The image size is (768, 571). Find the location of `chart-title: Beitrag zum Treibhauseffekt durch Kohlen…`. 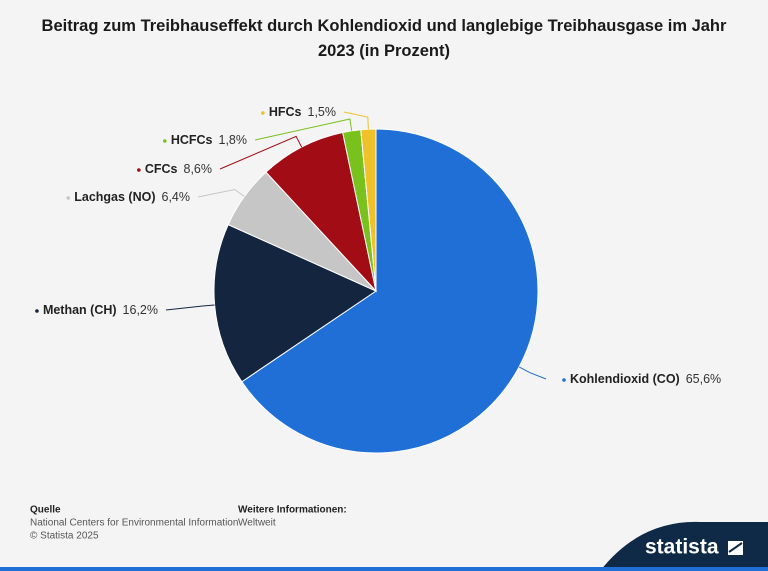

chart-title: Beitrag zum Treibhauseffekt durch Kohlen… is located at coordinates (384, 38).